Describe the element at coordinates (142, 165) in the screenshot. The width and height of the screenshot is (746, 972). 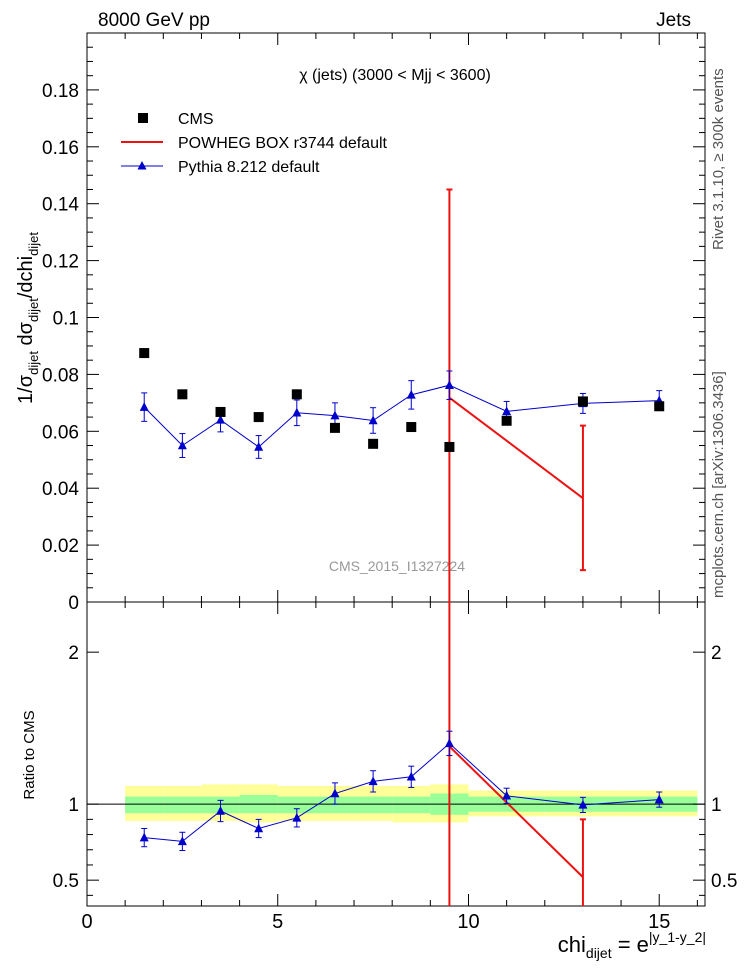
I see `legend-marker-pythia` at that location.